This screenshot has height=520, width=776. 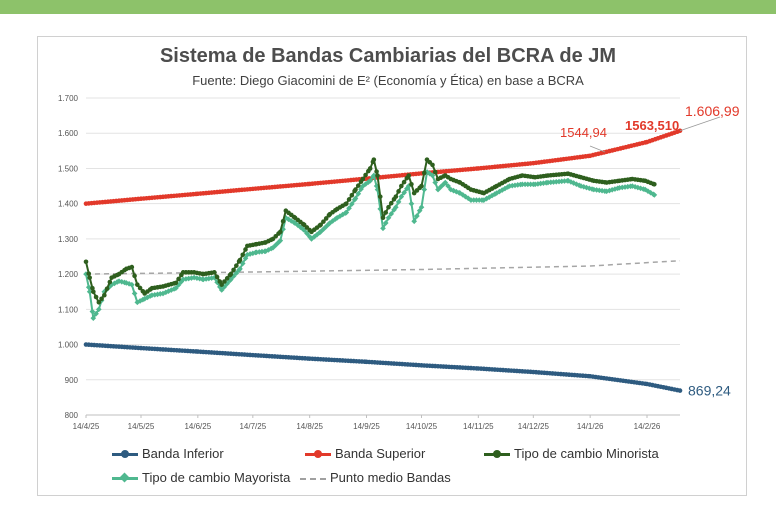 What do you see at coordinates (125, 454) in the screenshot?
I see `legend-swatch-banda-inferior` at bounding box center [125, 454].